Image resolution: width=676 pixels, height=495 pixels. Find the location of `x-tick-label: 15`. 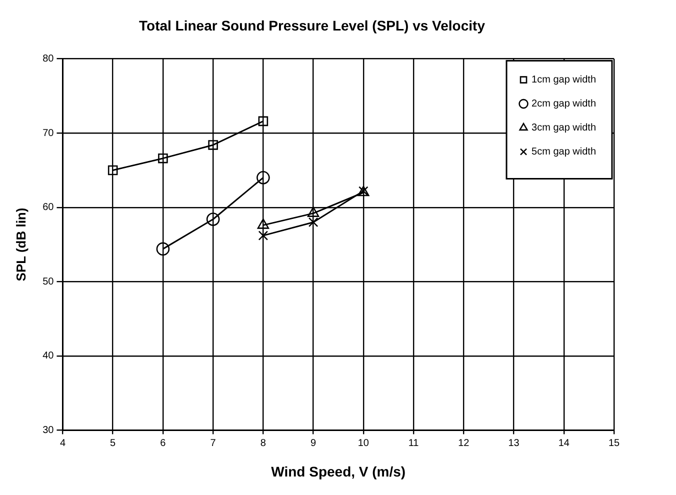

x-tick-label: 15 is located at coordinates (614, 443).